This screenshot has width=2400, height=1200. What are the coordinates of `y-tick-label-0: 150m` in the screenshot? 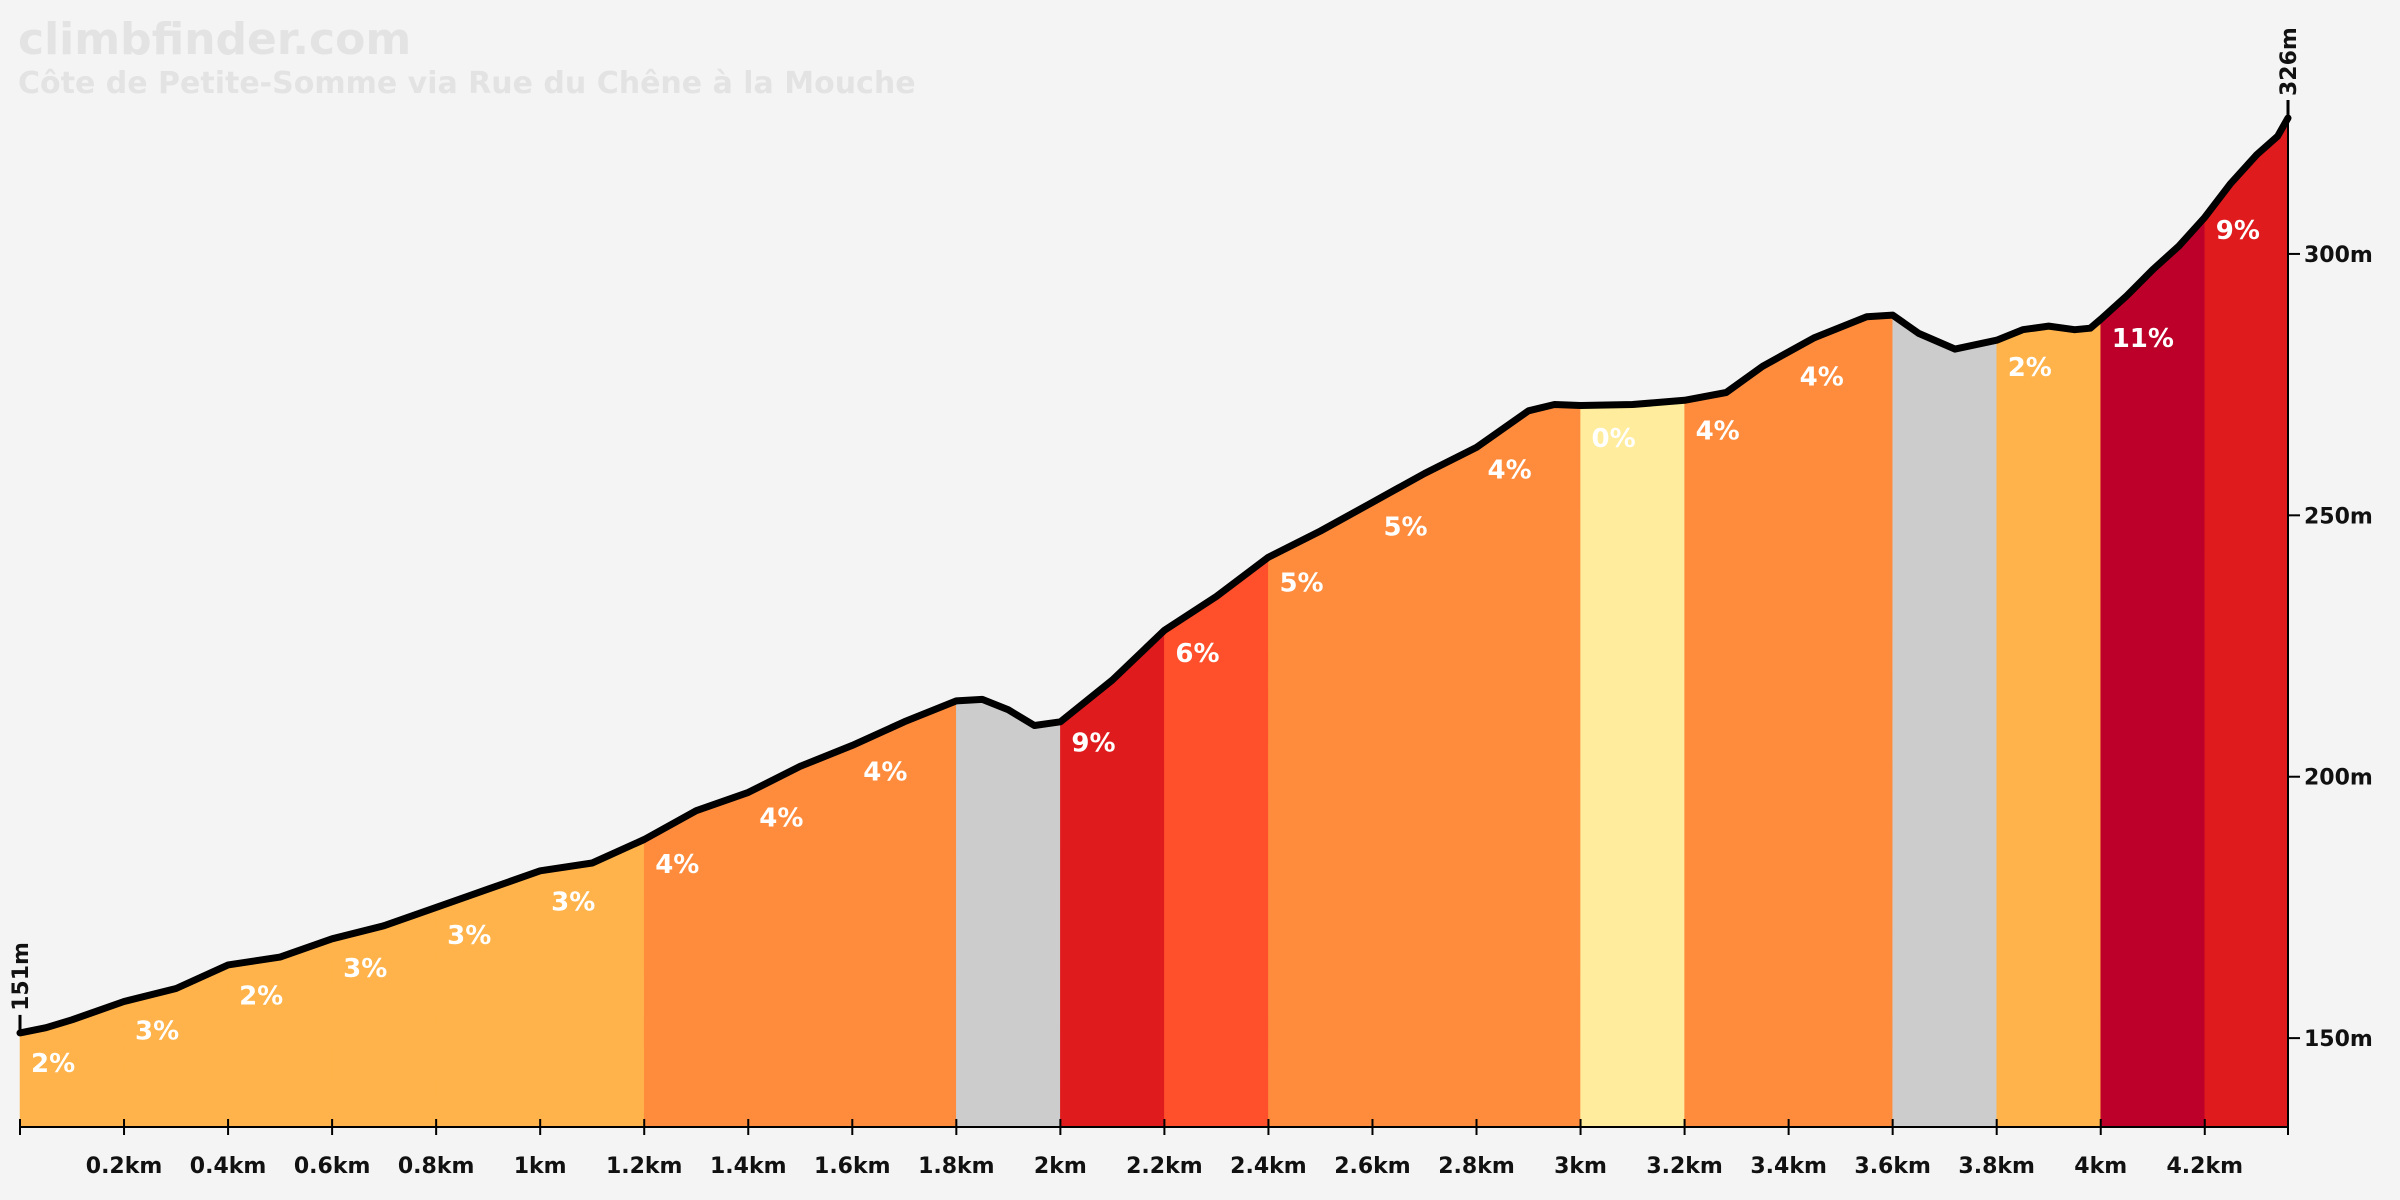 It's located at (2338, 1039).